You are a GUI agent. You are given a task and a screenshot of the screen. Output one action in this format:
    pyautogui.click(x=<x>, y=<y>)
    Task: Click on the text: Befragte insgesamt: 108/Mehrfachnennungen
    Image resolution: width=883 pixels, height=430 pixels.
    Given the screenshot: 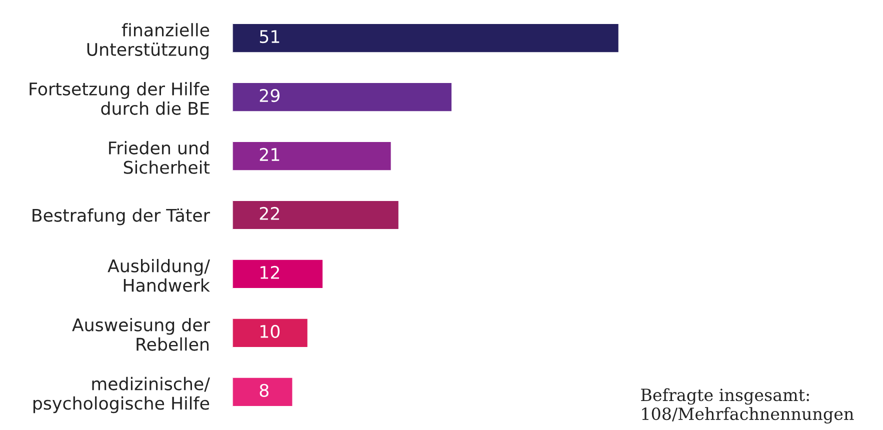 What is the action you would take?
    pyautogui.click(x=747, y=406)
    